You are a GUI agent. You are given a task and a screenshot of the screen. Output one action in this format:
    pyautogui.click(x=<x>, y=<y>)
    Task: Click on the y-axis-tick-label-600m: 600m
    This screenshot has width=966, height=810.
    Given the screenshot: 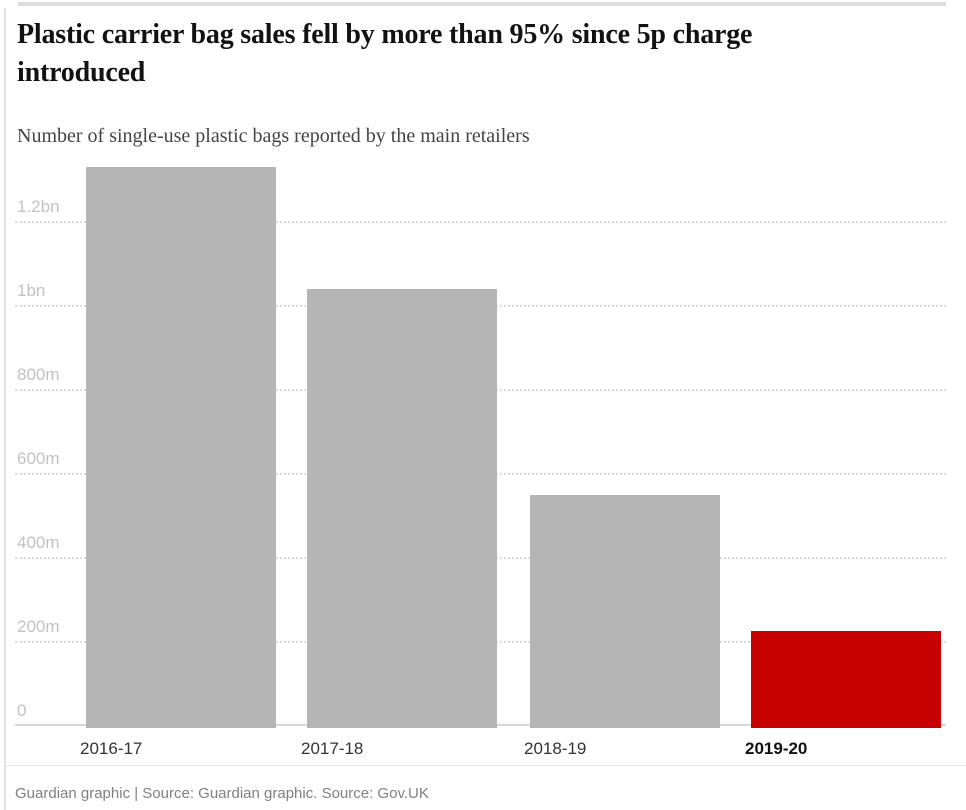 What is the action you would take?
    pyautogui.click(x=38, y=458)
    